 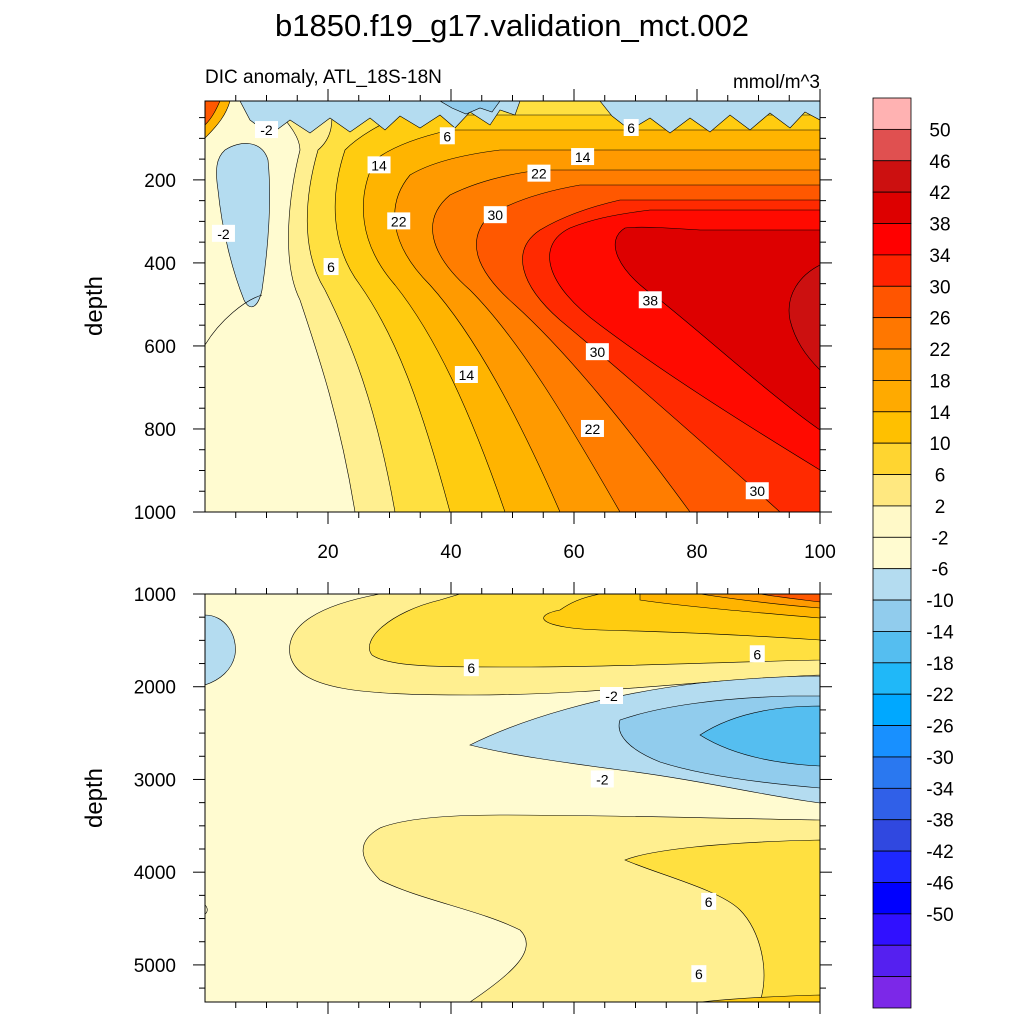 What do you see at coordinates (470, 108) in the screenshot?
I see `upper-fill-surface-negative-deep` at bounding box center [470, 108].